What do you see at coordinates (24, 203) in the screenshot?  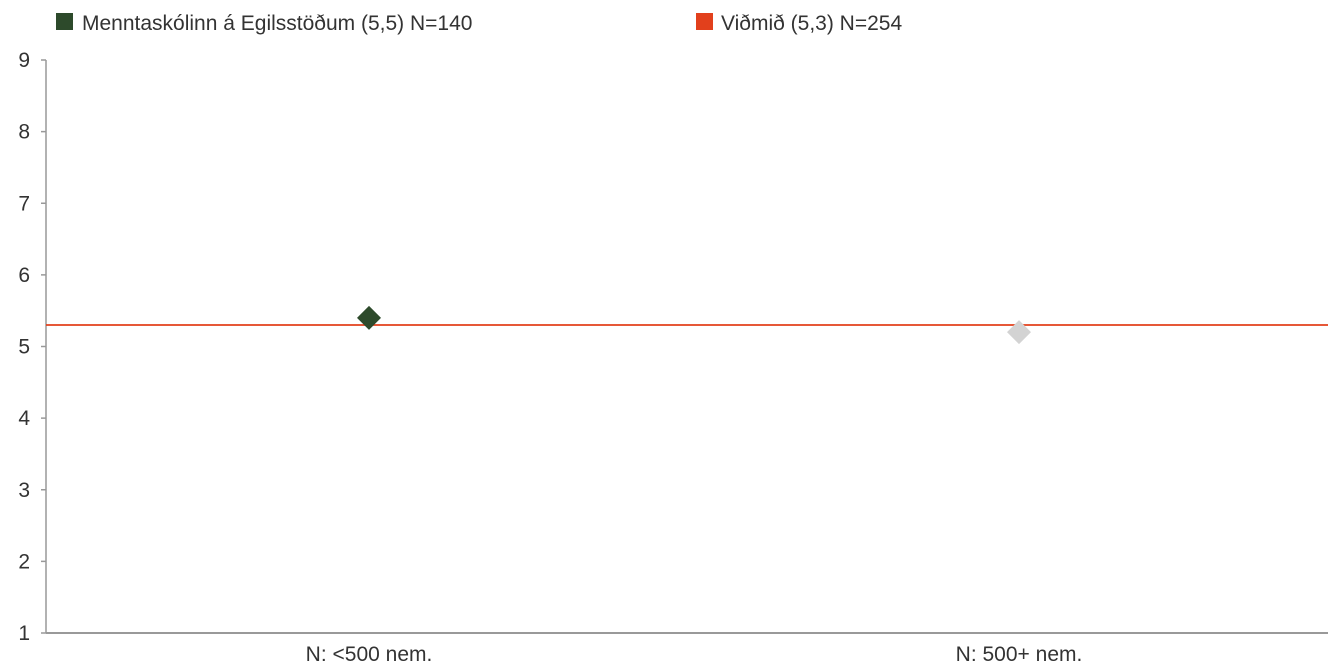 I see `y-tick-label: 7` at bounding box center [24, 203].